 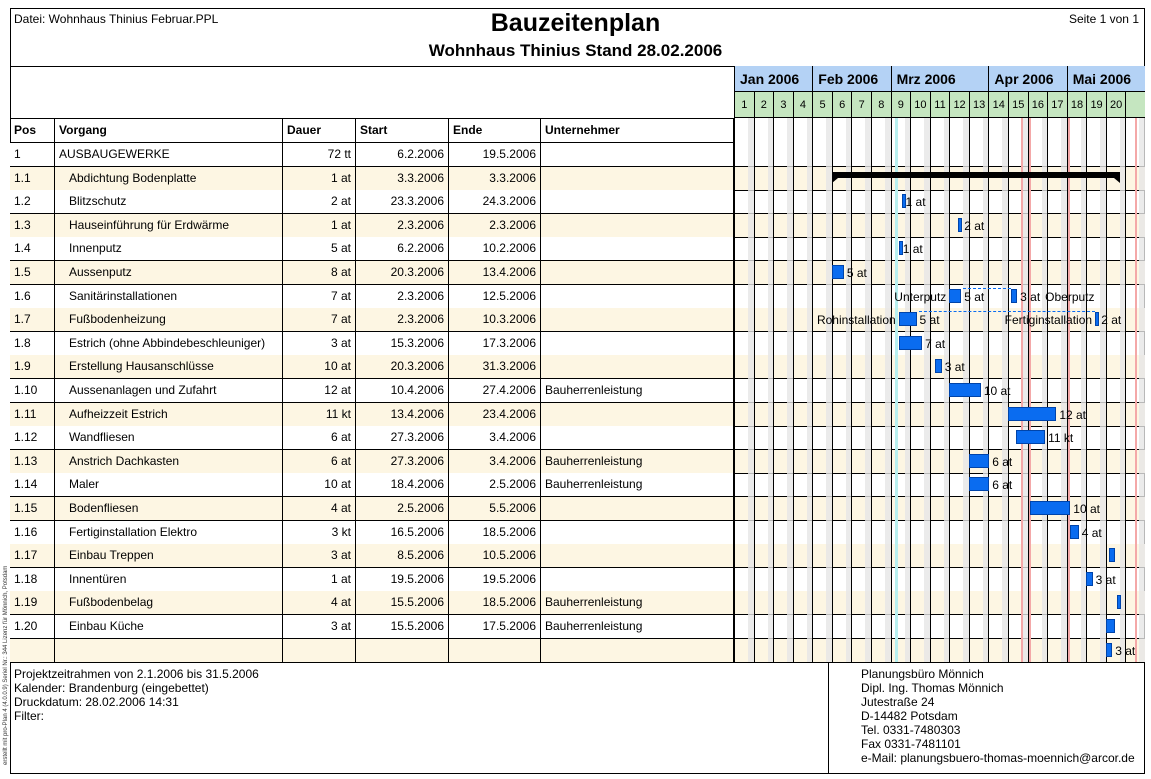 What do you see at coordinates (319, 603) in the screenshot?
I see `cell-dauer: 4 at` at bounding box center [319, 603].